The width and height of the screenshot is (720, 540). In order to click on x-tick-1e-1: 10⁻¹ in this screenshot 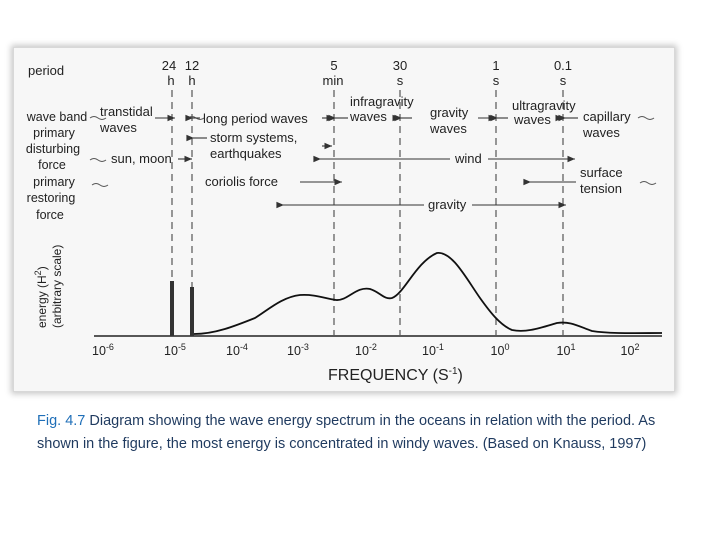, I will do `click(433, 350)`.